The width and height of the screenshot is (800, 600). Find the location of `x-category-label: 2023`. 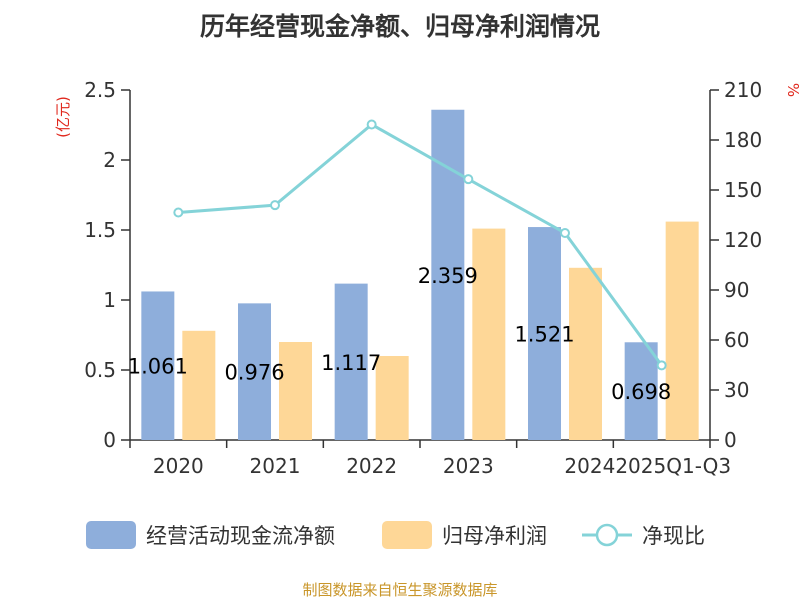

x-category-label: 2023 is located at coordinates (468, 466).